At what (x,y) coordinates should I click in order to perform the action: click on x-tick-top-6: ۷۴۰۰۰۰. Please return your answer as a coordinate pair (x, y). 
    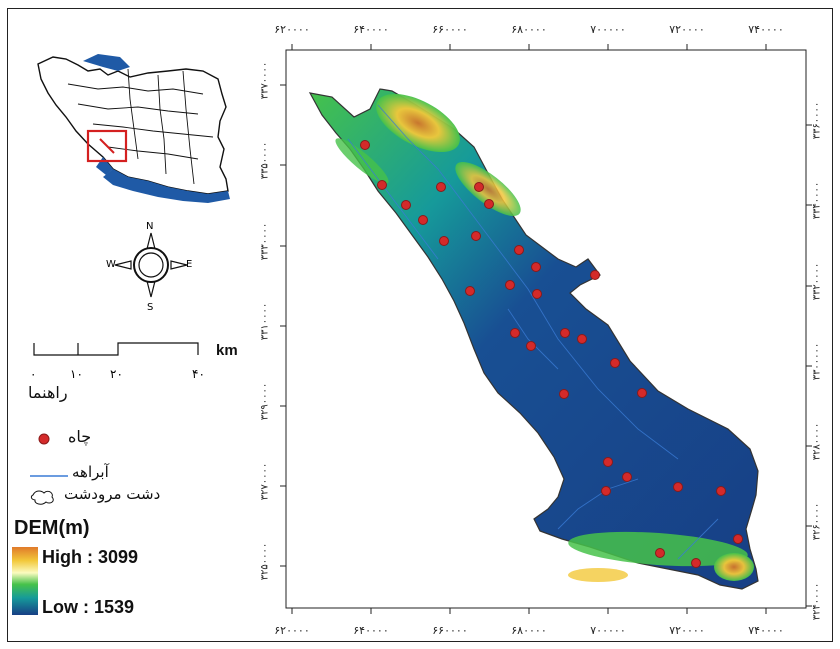
    Looking at the image, I should click on (766, 29).